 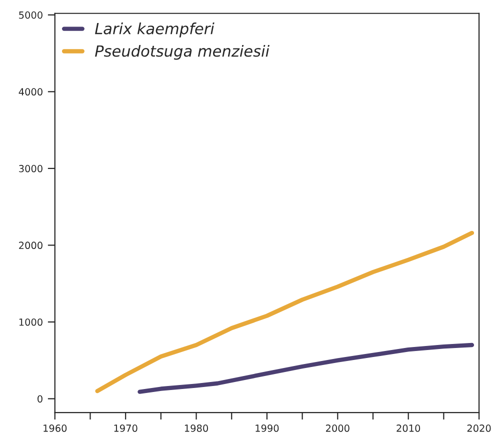 I want to click on y-tick-label: 0, so click(x=40, y=399).